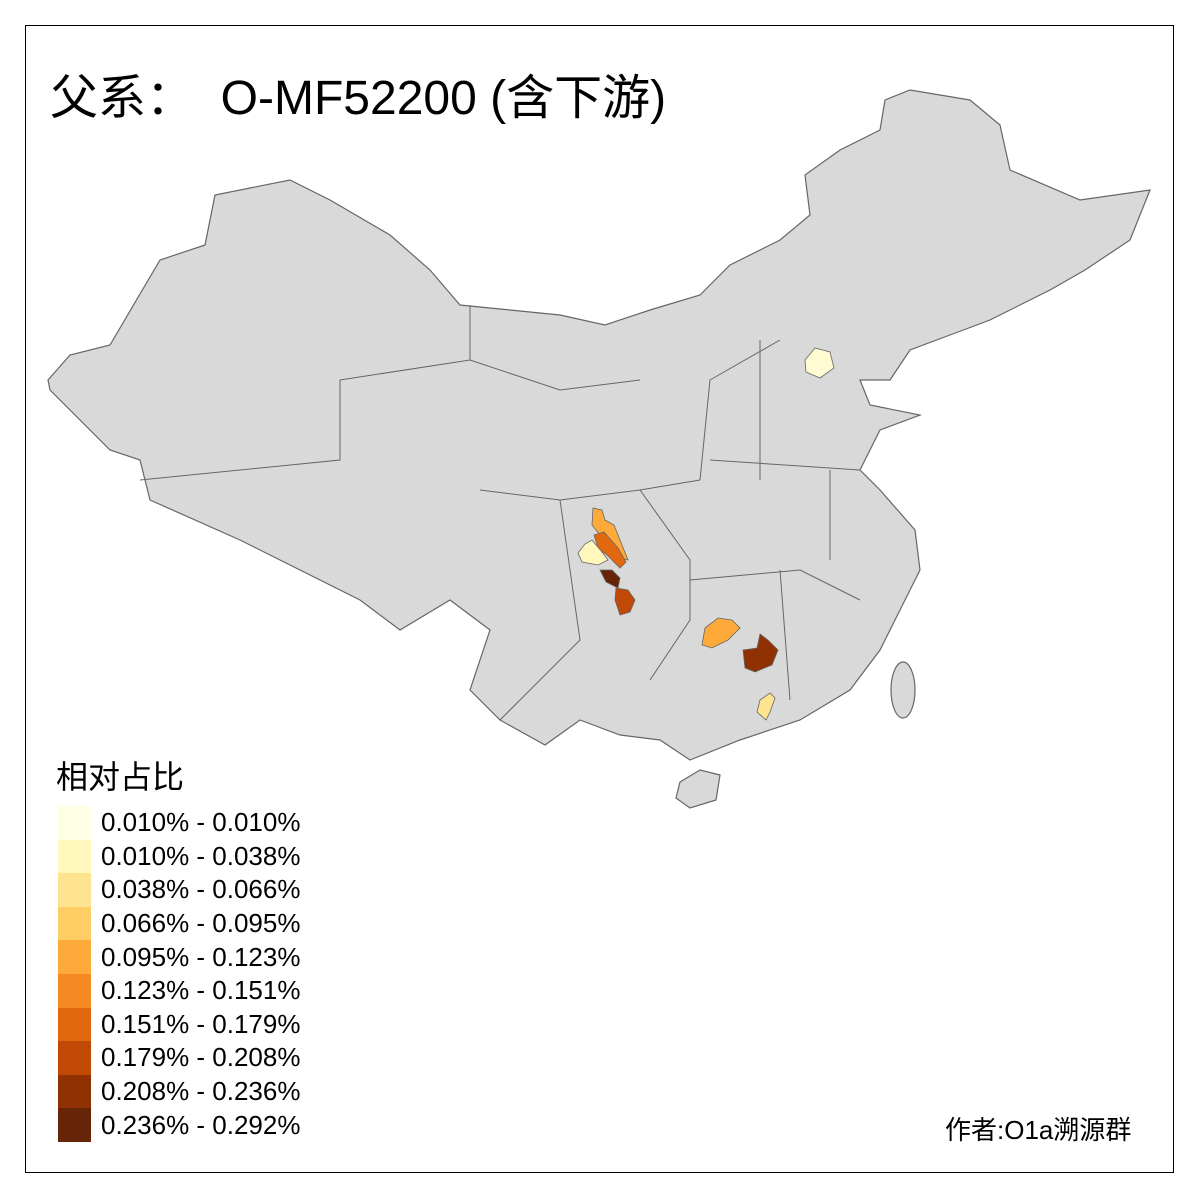 Image resolution: width=1200 pixels, height=1200 pixels. What do you see at coordinates (201, 822) in the screenshot?
I see `legend-label: 0.010% - 0.010%` at bounding box center [201, 822].